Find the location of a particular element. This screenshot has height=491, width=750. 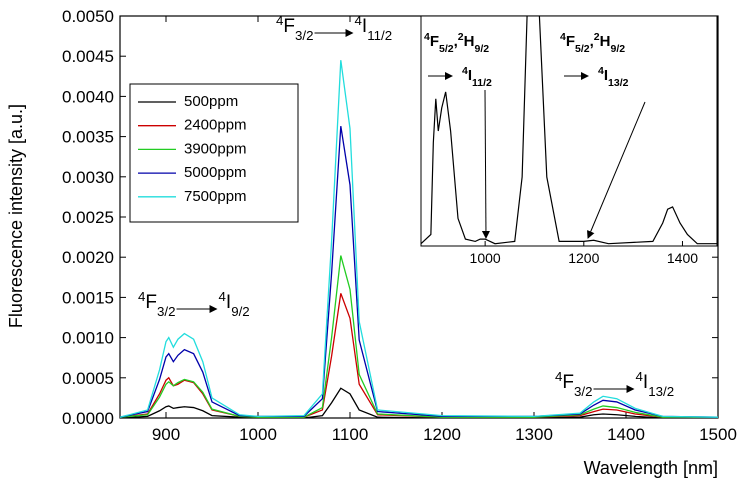

y-tick-label: 0.0015 is located at coordinates (88, 297).